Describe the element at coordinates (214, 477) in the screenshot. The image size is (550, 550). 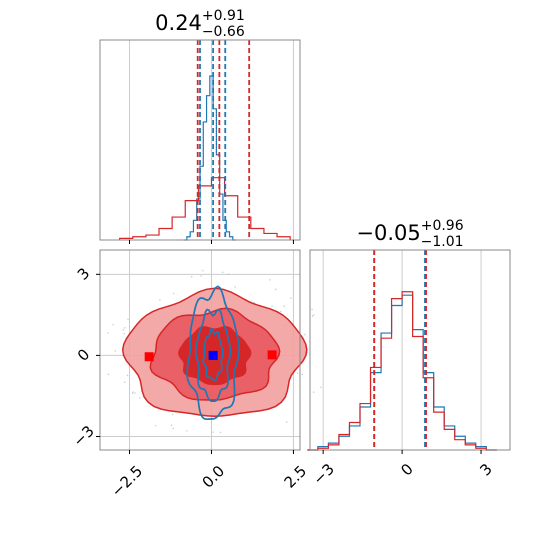
I see `joint-x-tick-label: 0.0` at that location.